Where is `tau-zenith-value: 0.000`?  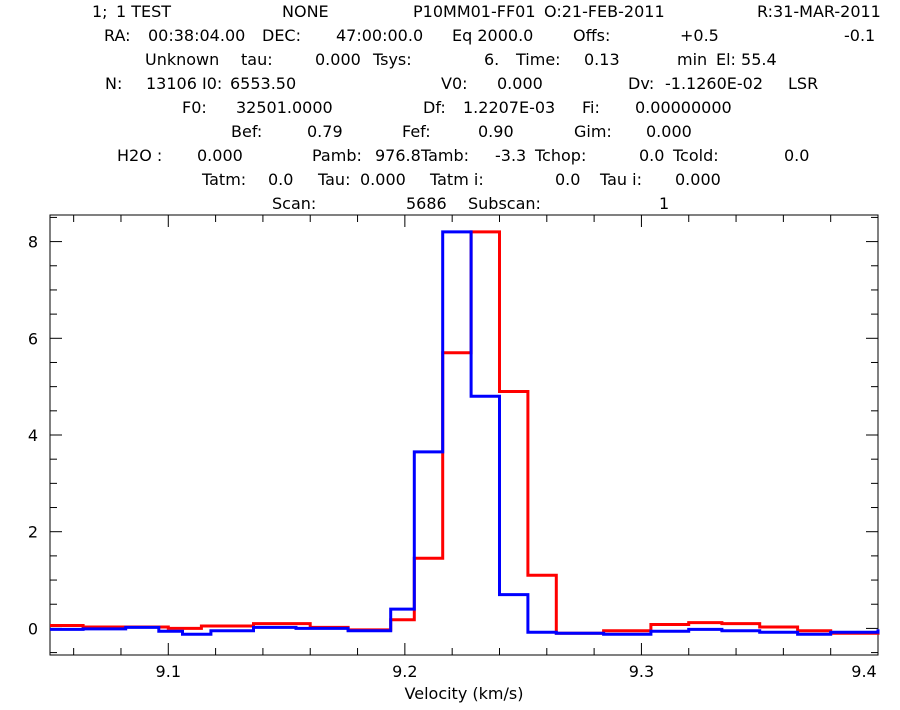 tau-zenith-value: 0.000 is located at coordinates (383, 179).